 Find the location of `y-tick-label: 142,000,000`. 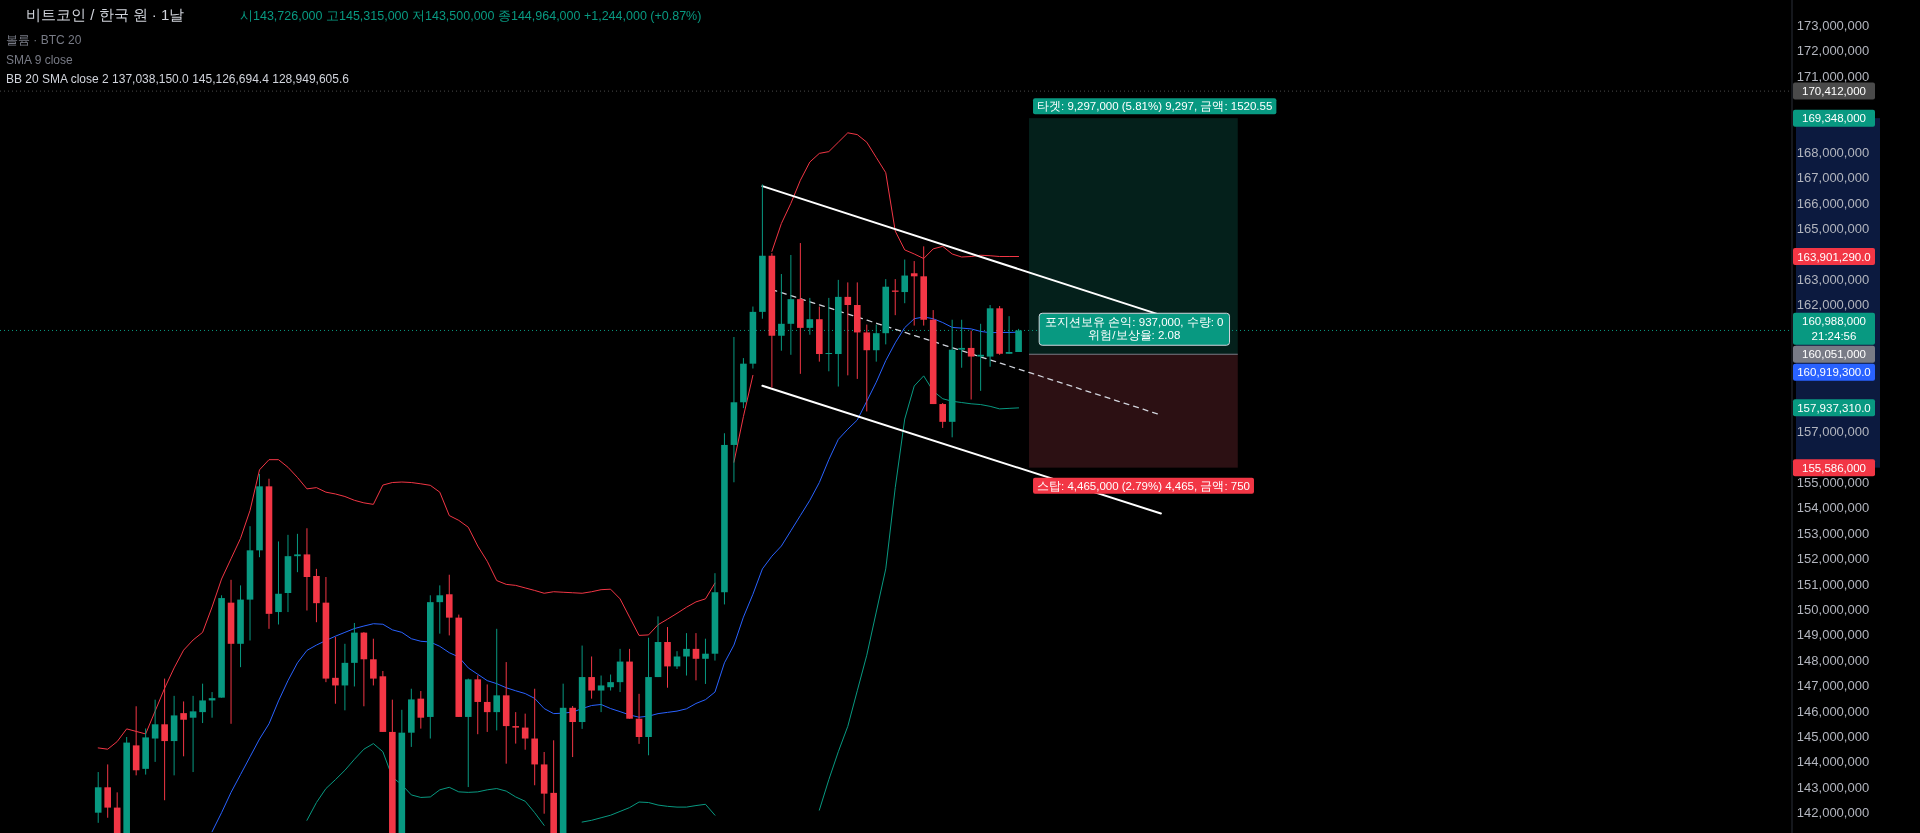

y-tick-label: 142,000,000 is located at coordinates (1833, 813).